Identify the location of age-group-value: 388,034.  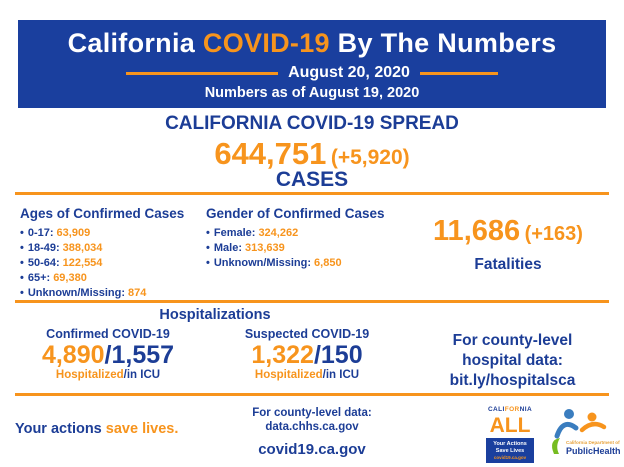
(82, 248).